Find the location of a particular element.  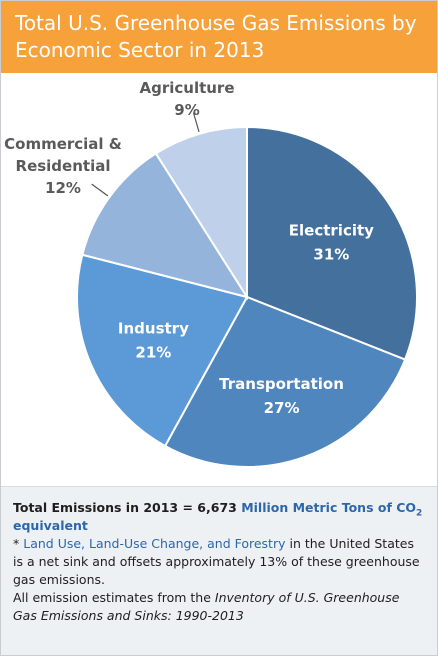

total-emissions-unit-link: Million Metric Tons of CO2 equivalent is located at coordinates (217, 516).